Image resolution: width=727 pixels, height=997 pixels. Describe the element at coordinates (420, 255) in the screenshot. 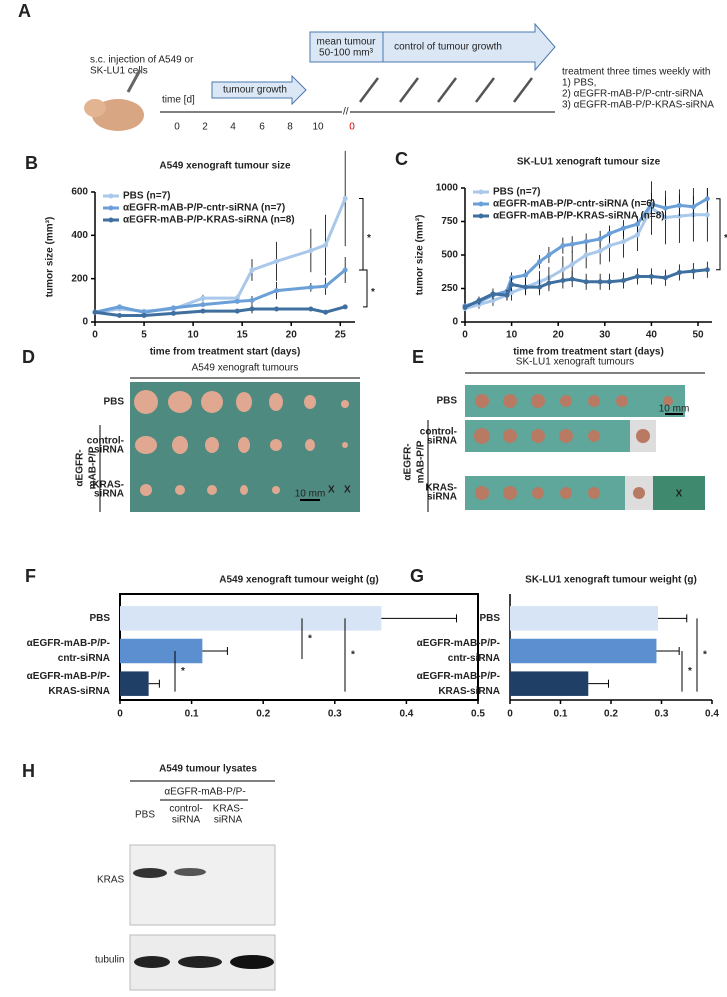

I see `y-axis-label: tumor size (mm³)` at that location.